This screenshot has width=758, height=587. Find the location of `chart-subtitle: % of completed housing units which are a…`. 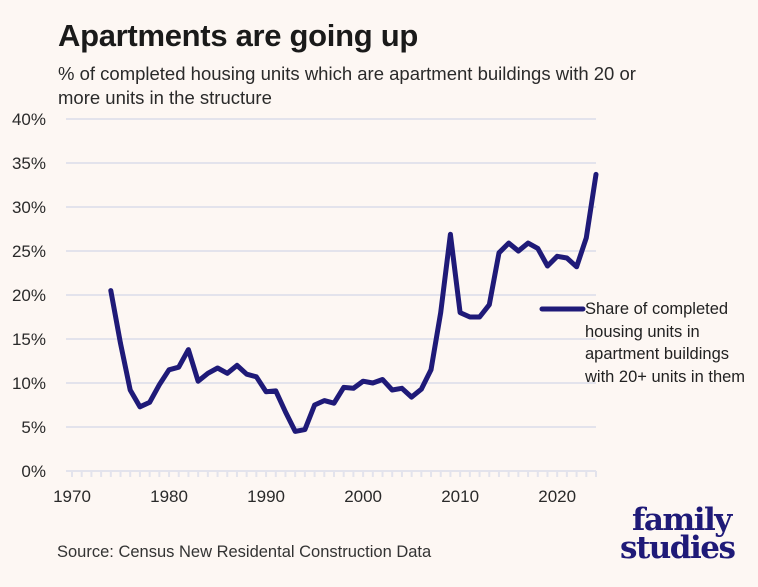

chart-subtitle: % of completed housing units which are a… is located at coordinates (347, 85).